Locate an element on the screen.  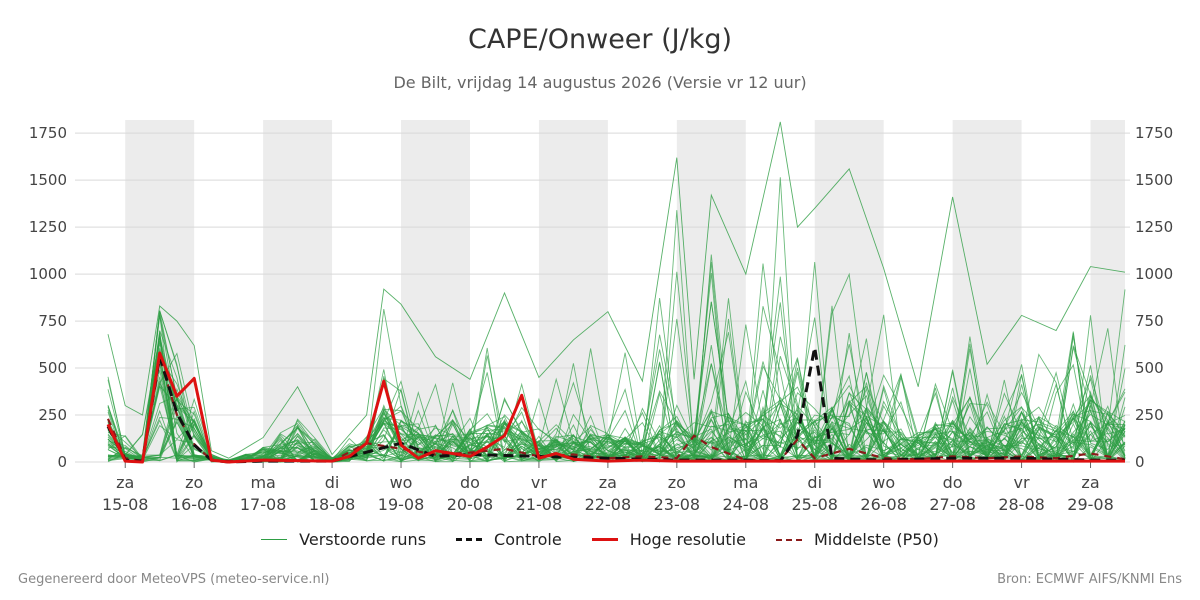
x-tick-day-11: wo is located at coordinates (883, 482).